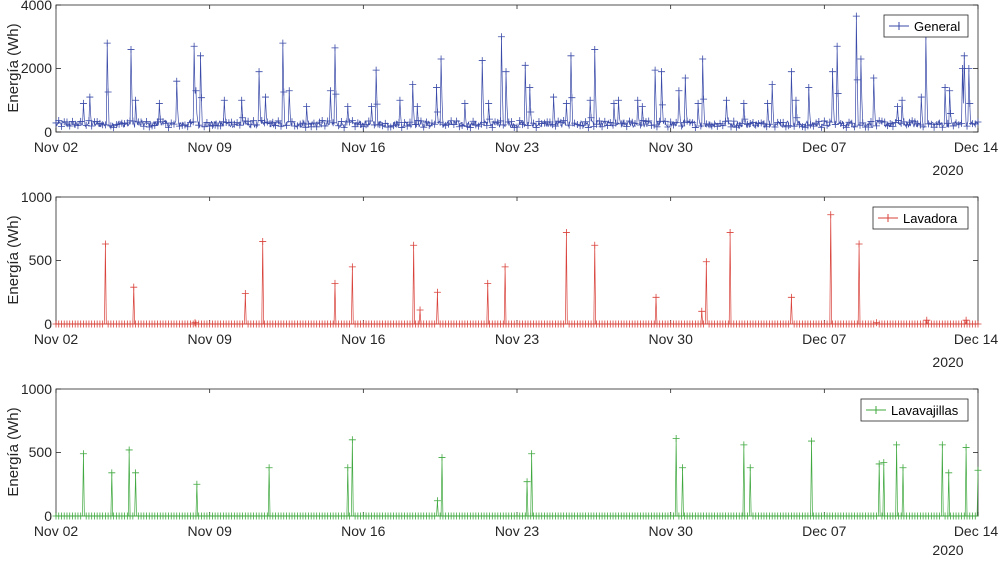 The height and width of the screenshot is (562, 1000). Describe the element at coordinates (947, 170) in the screenshot. I see `year-label-general: 2020` at that location.